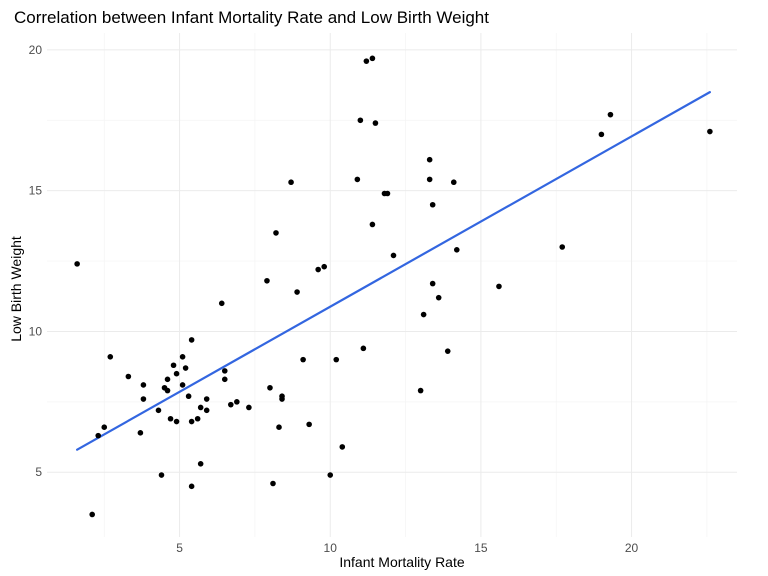 The image size is (768, 576). What do you see at coordinates (36, 331) in the screenshot?
I see `y-tick-label: 10` at bounding box center [36, 331].